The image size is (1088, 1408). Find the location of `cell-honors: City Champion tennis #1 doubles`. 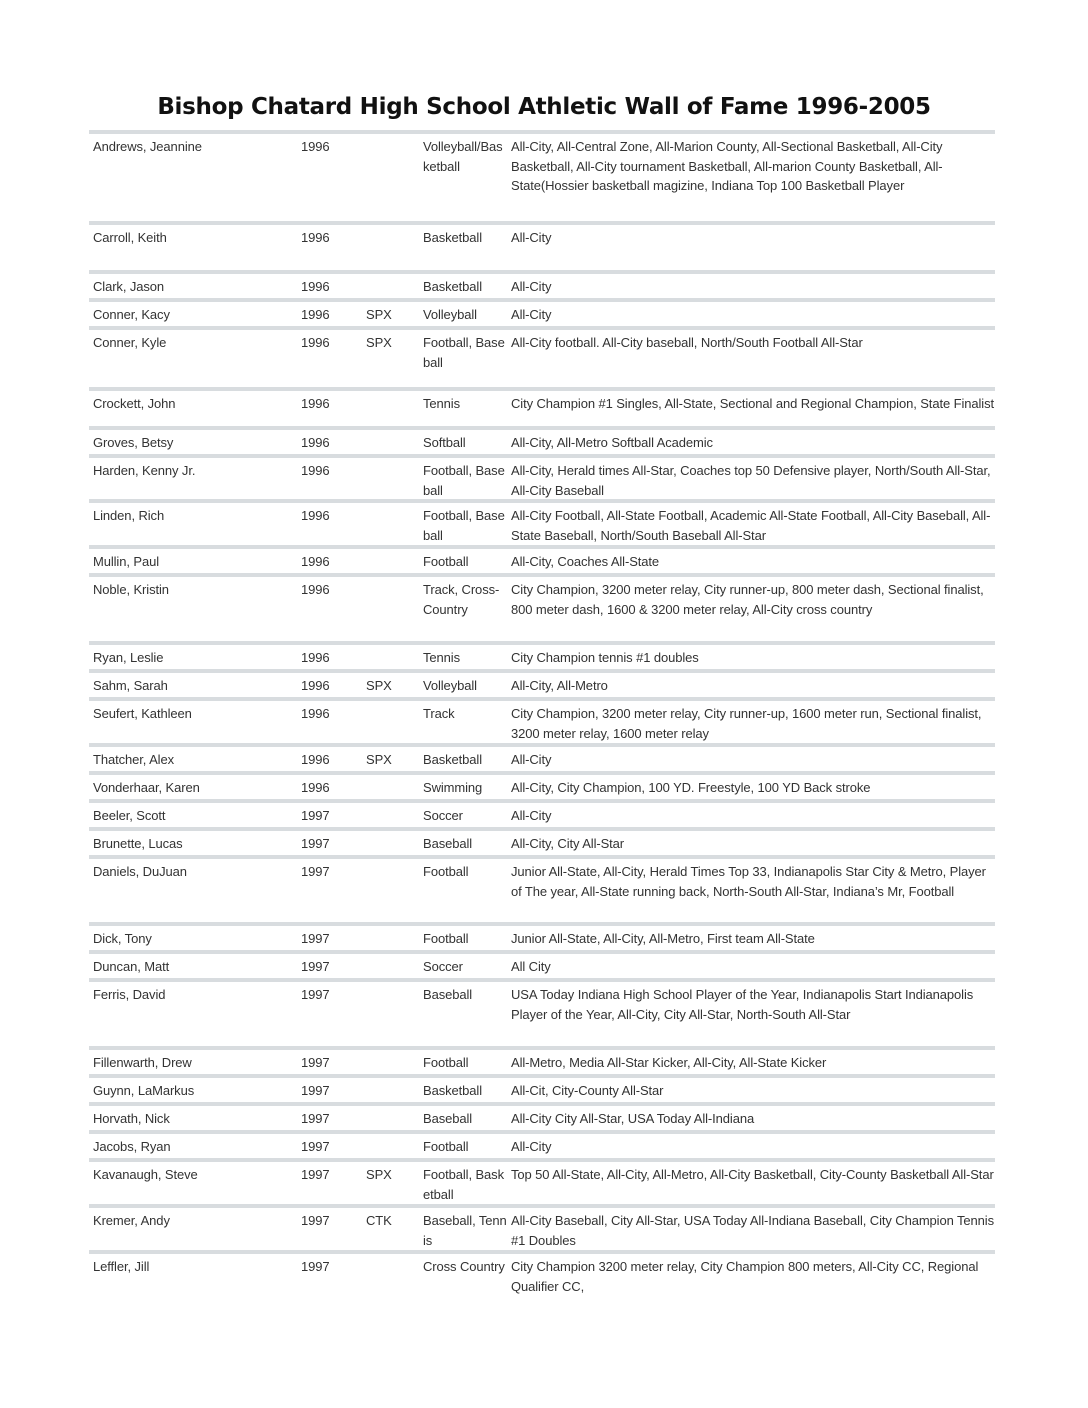

cell-honors: City Champion tennis #1 doubles is located at coordinates (605, 657).